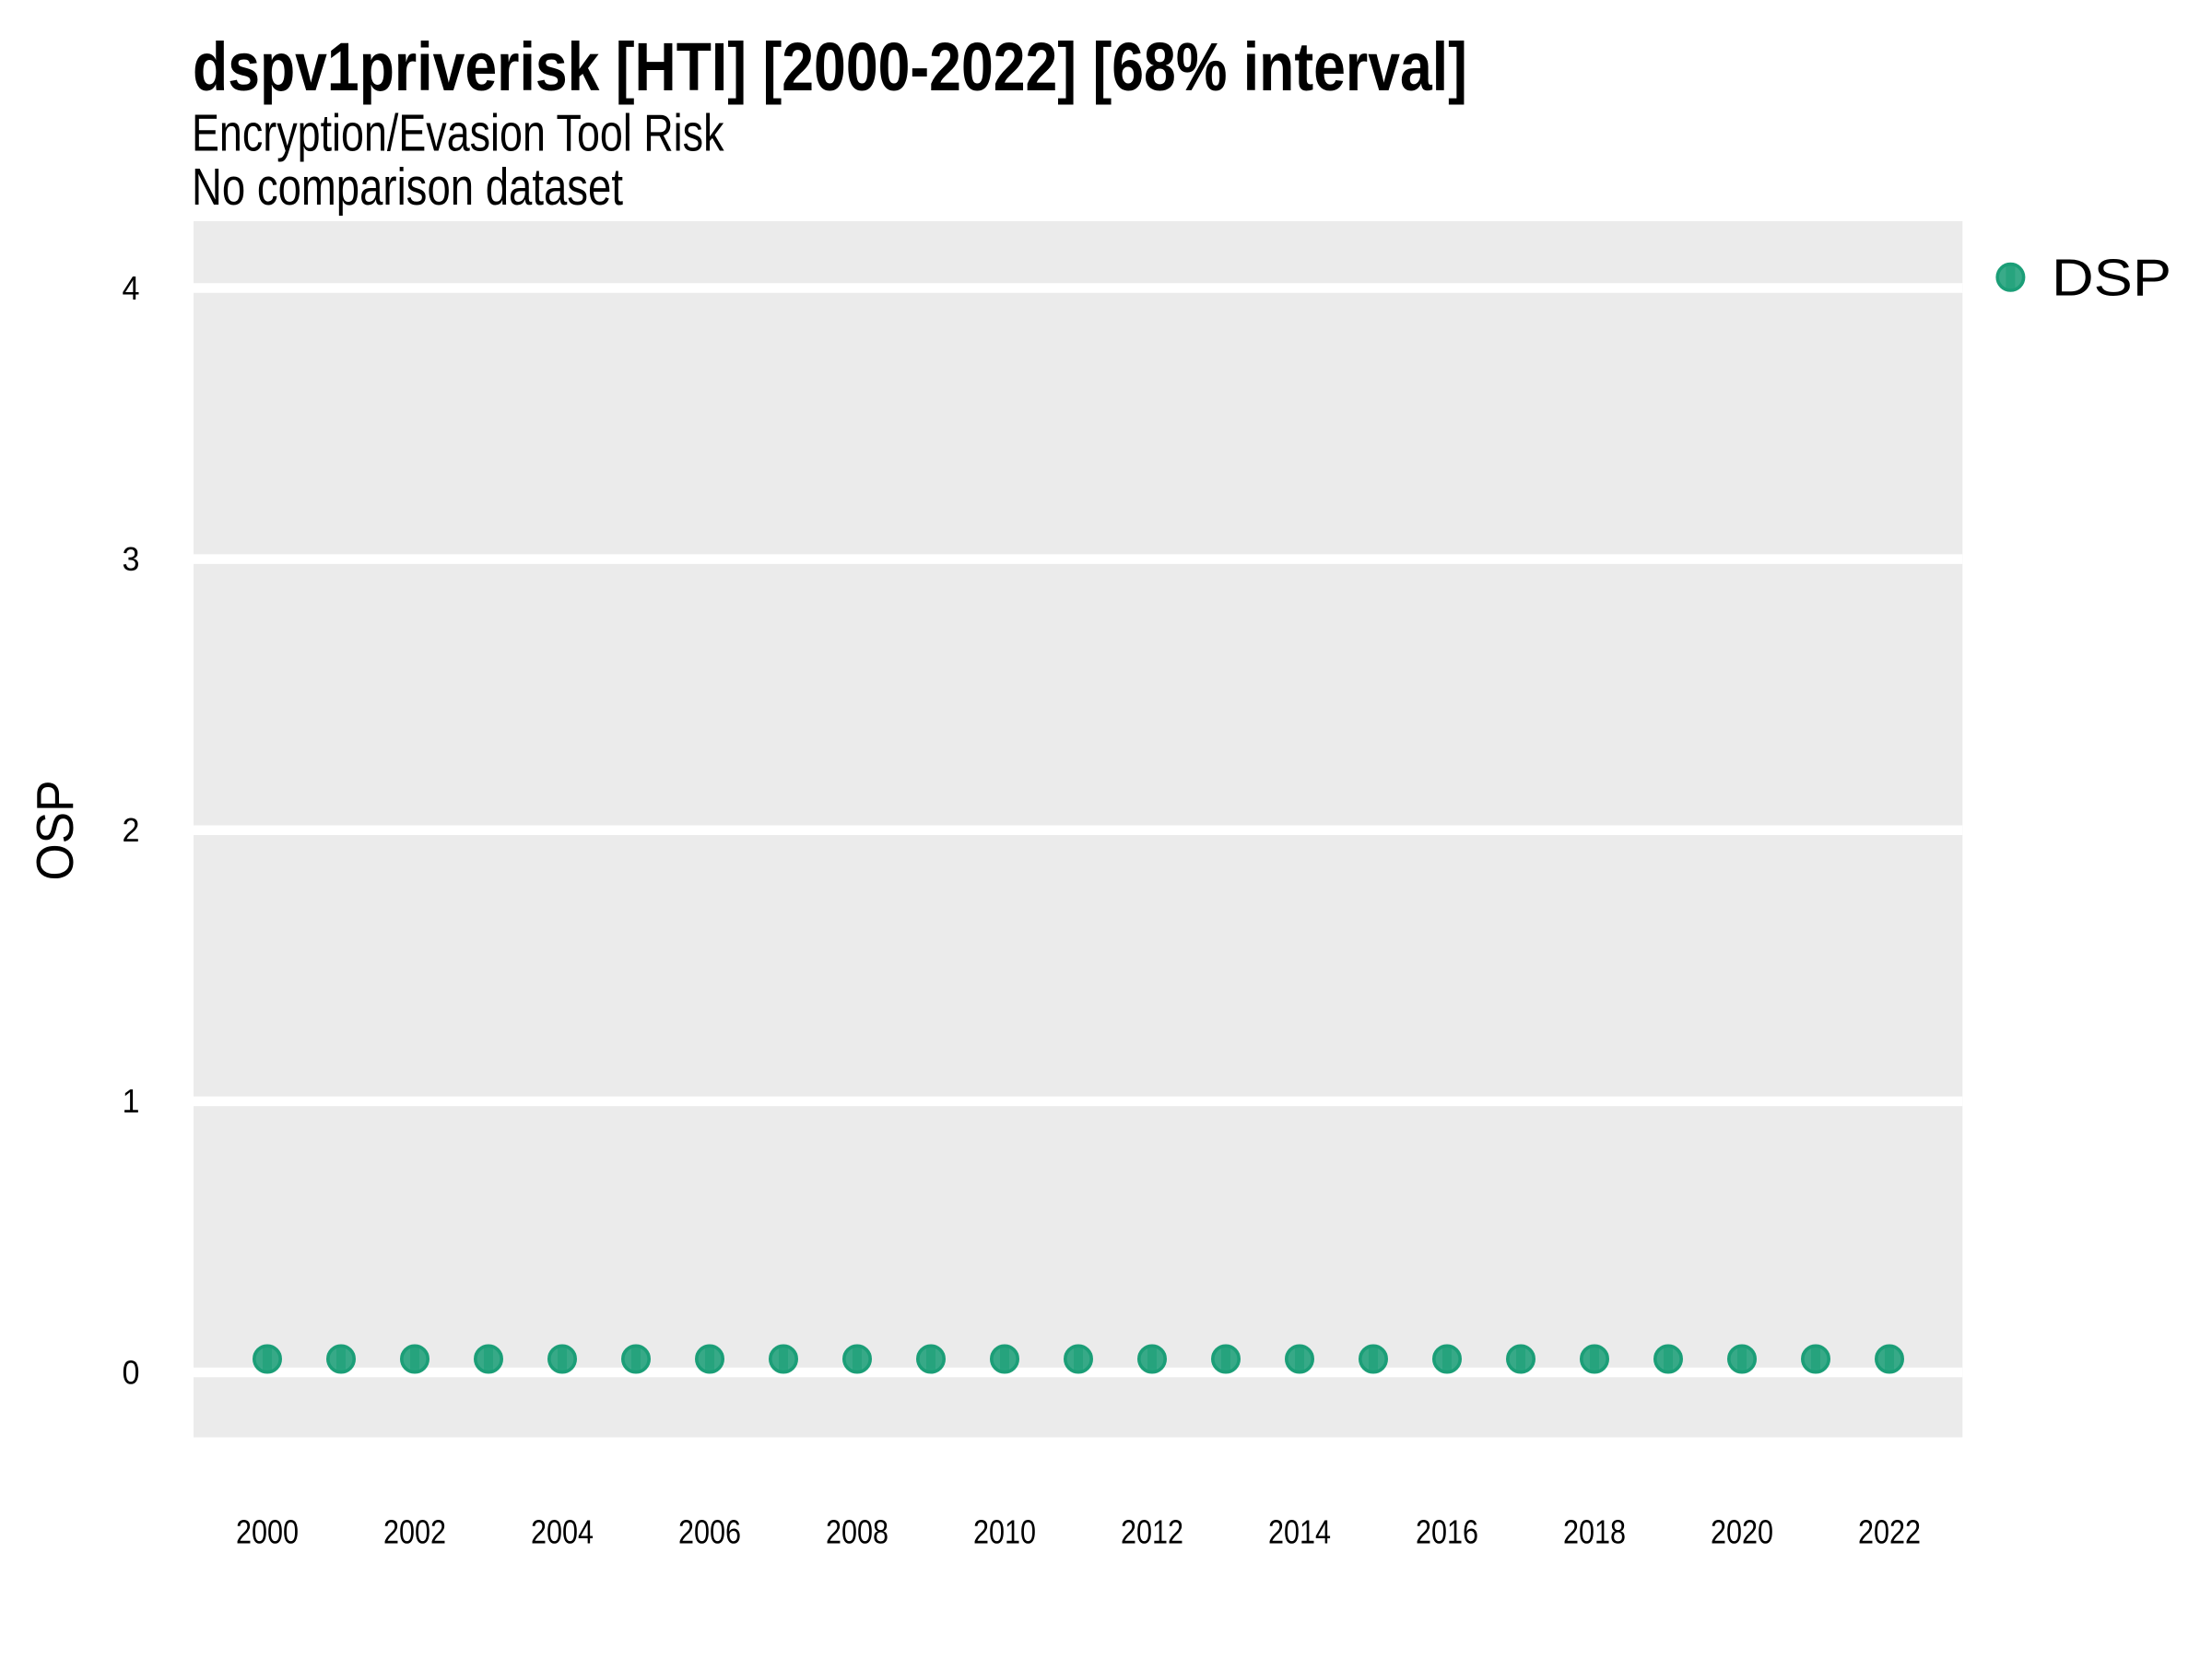 The width and height of the screenshot is (2212, 1659). What do you see at coordinates (562, 1532) in the screenshot?
I see `svg-text: 2004` at bounding box center [562, 1532].